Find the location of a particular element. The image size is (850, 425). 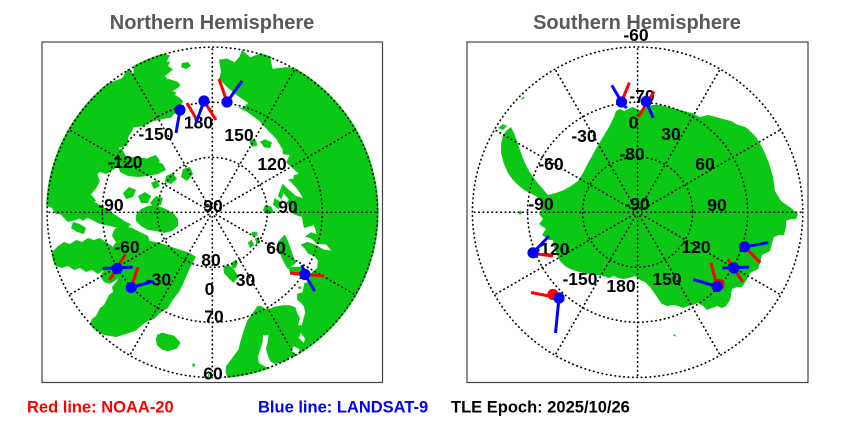

svg-text: -80 is located at coordinates (632, 154).